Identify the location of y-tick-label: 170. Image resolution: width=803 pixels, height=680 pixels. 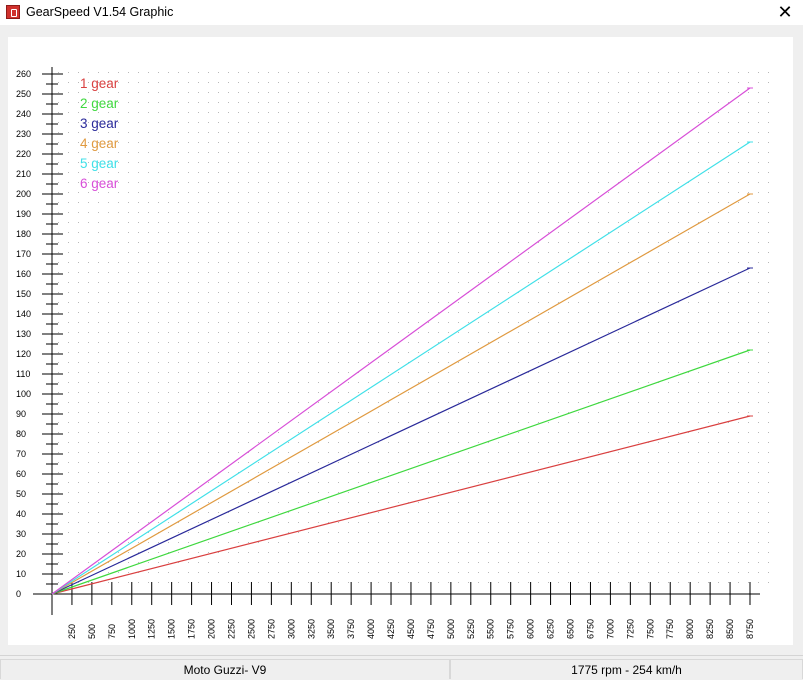
(23, 254).